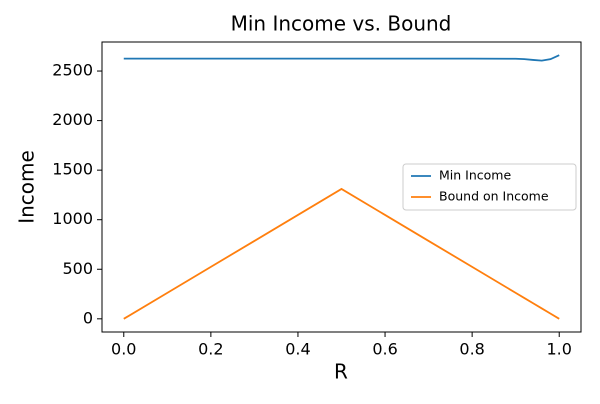 The width and height of the screenshot is (600, 404). What do you see at coordinates (210, 349) in the screenshot?
I see `x-tick-label: 0.2` at bounding box center [210, 349].